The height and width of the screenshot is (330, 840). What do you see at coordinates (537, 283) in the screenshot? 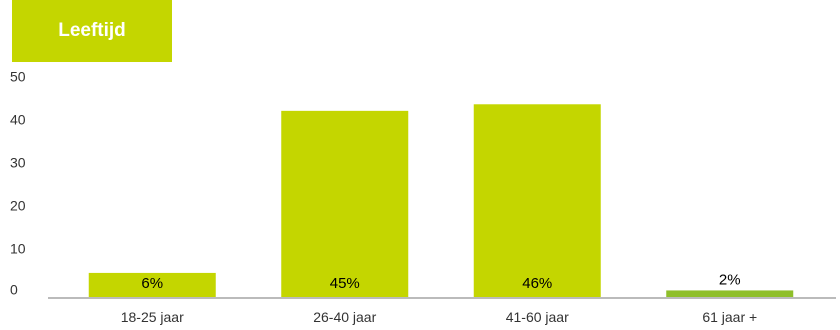
I see `data-label: 46%` at bounding box center [537, 283].